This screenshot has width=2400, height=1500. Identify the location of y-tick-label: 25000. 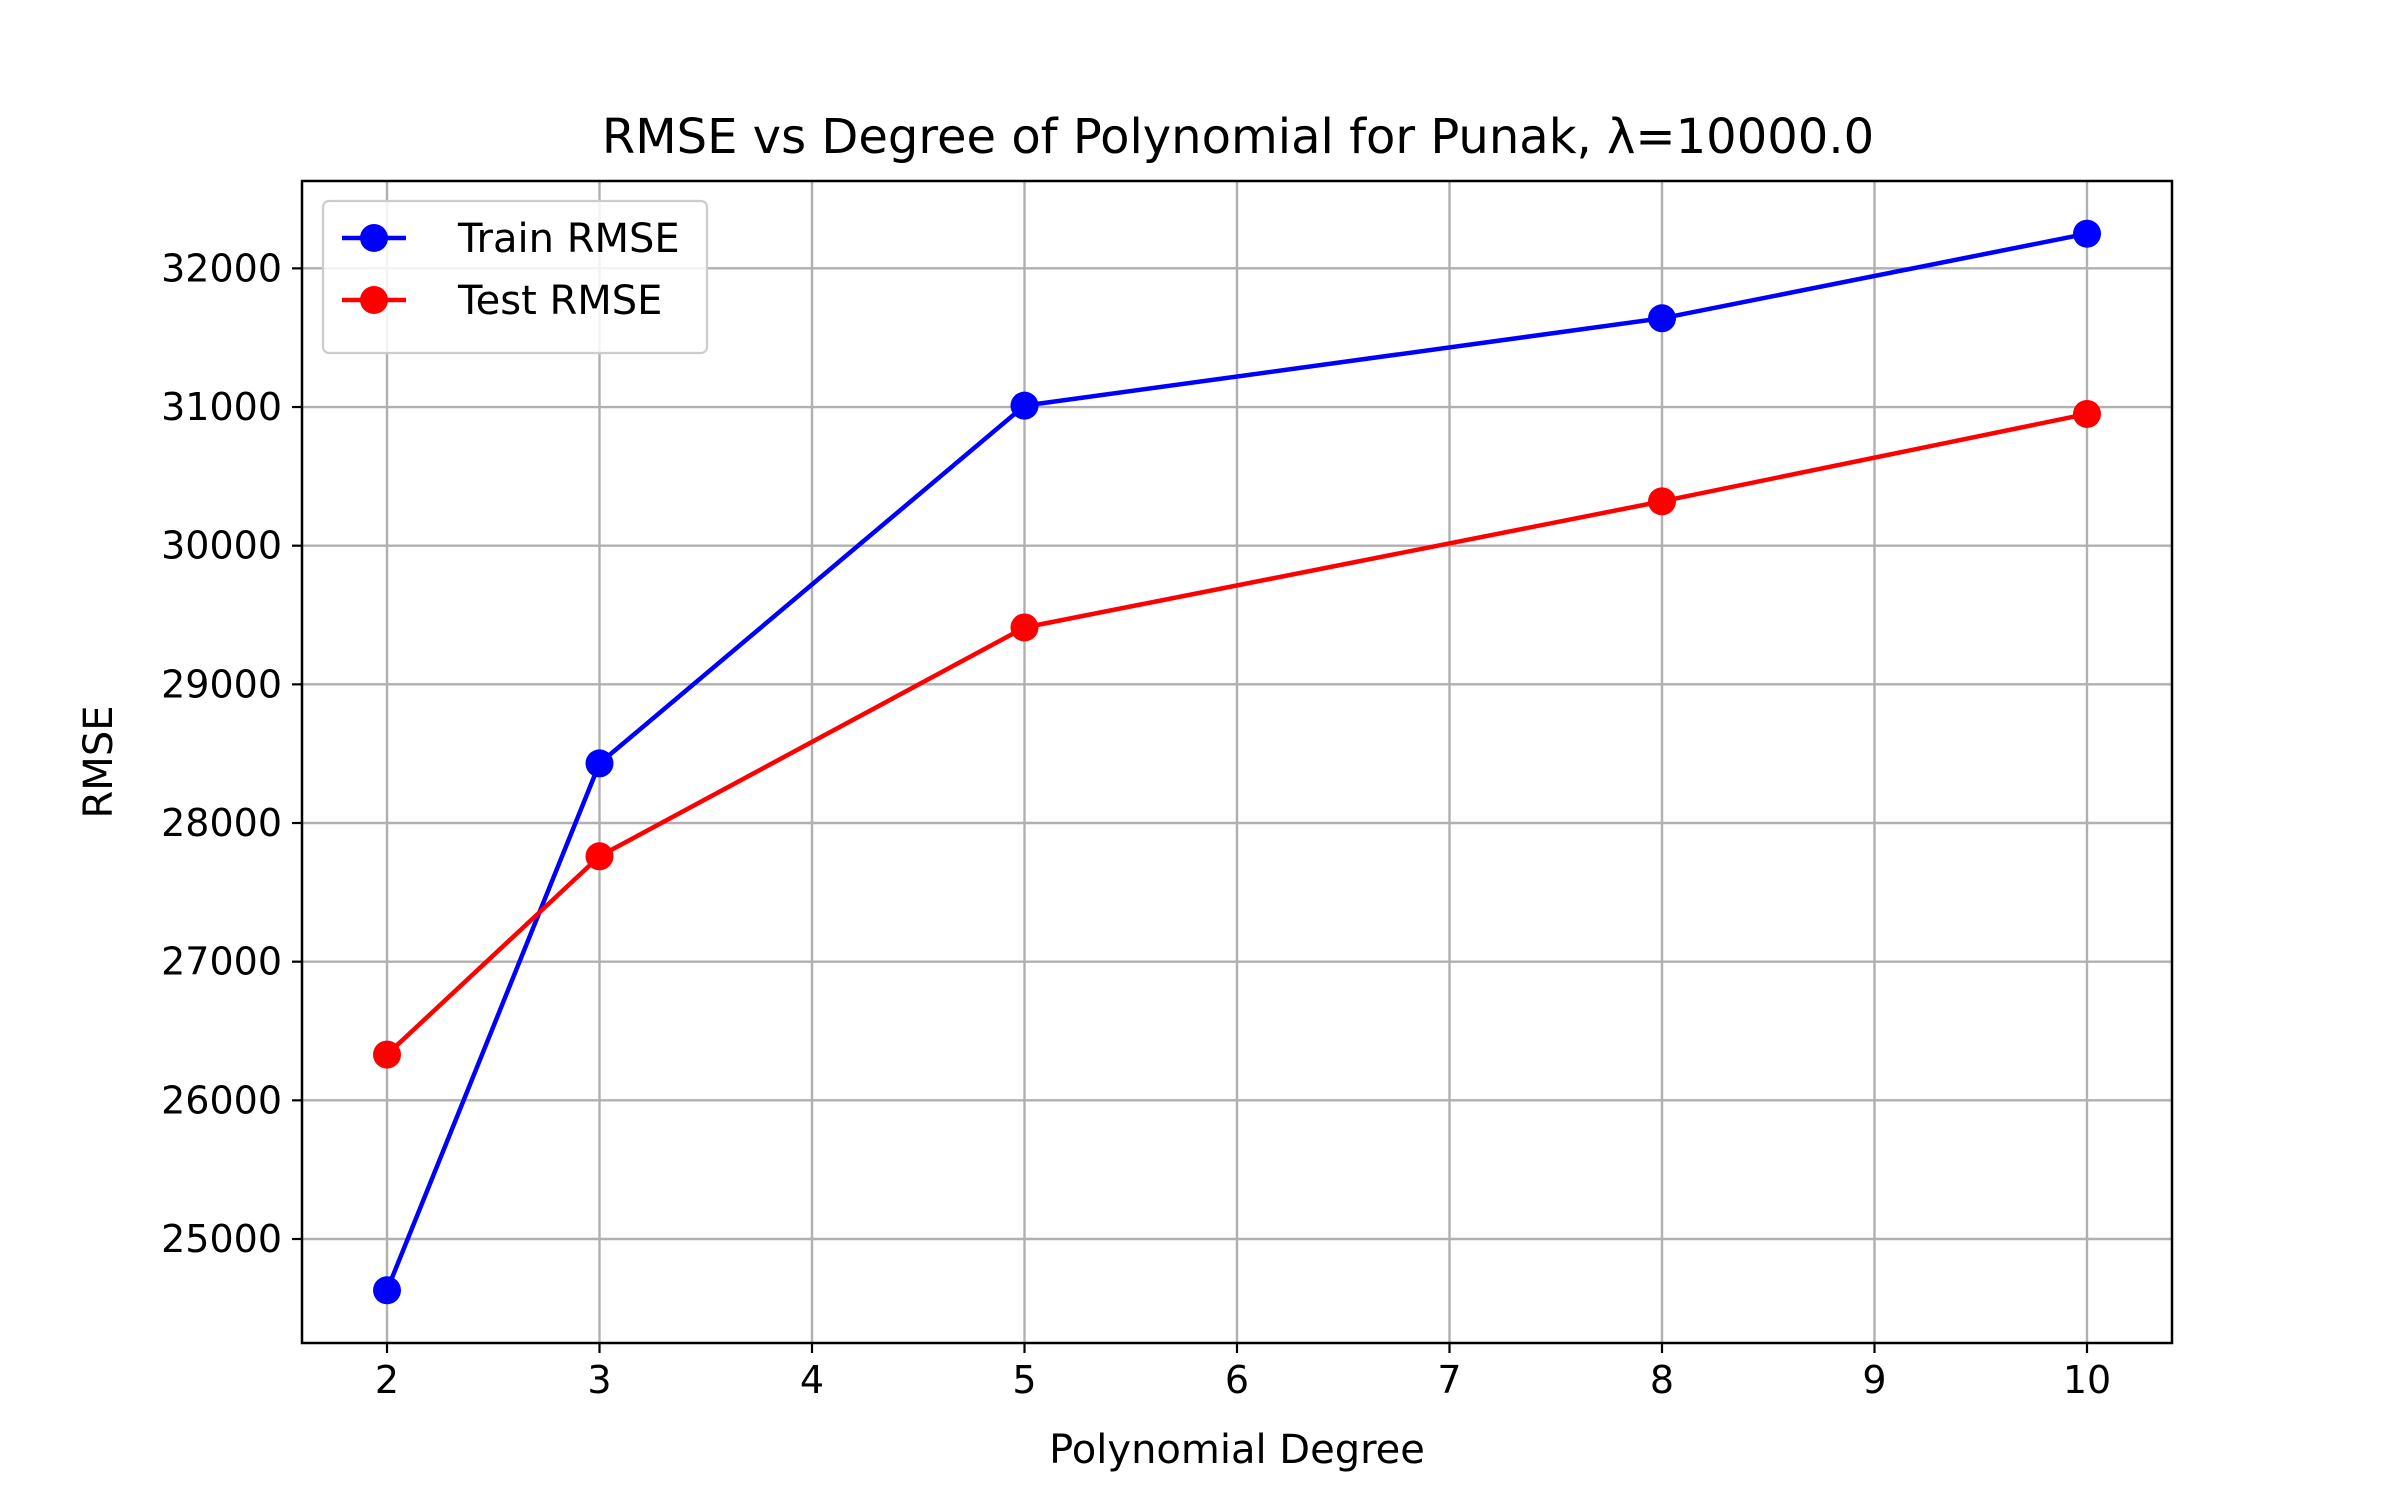
(221, 1239).